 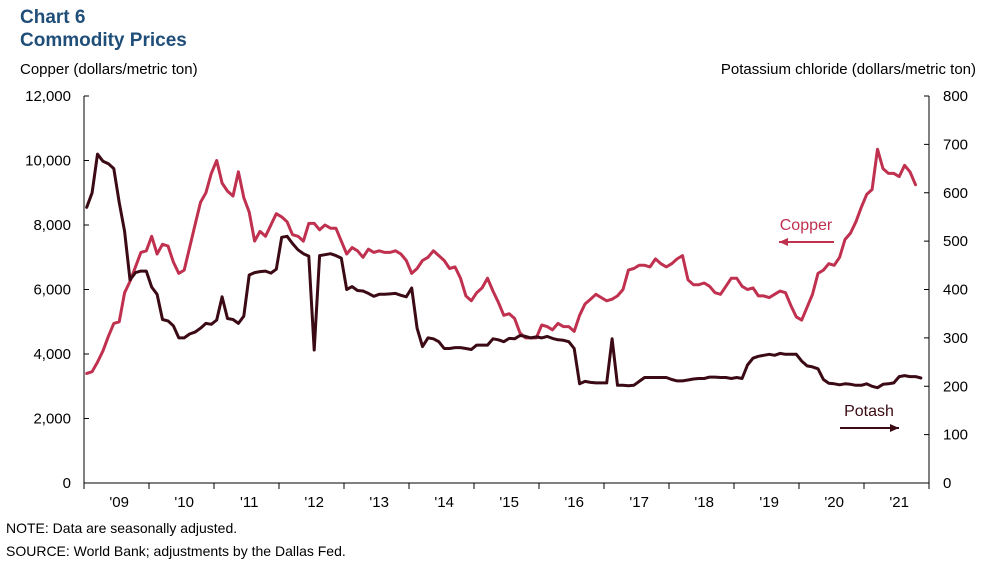 What do you see at coordinates (574, 502) in the screenshot?
I see `x-tick-label: '16` at bounding box center [574, 502].